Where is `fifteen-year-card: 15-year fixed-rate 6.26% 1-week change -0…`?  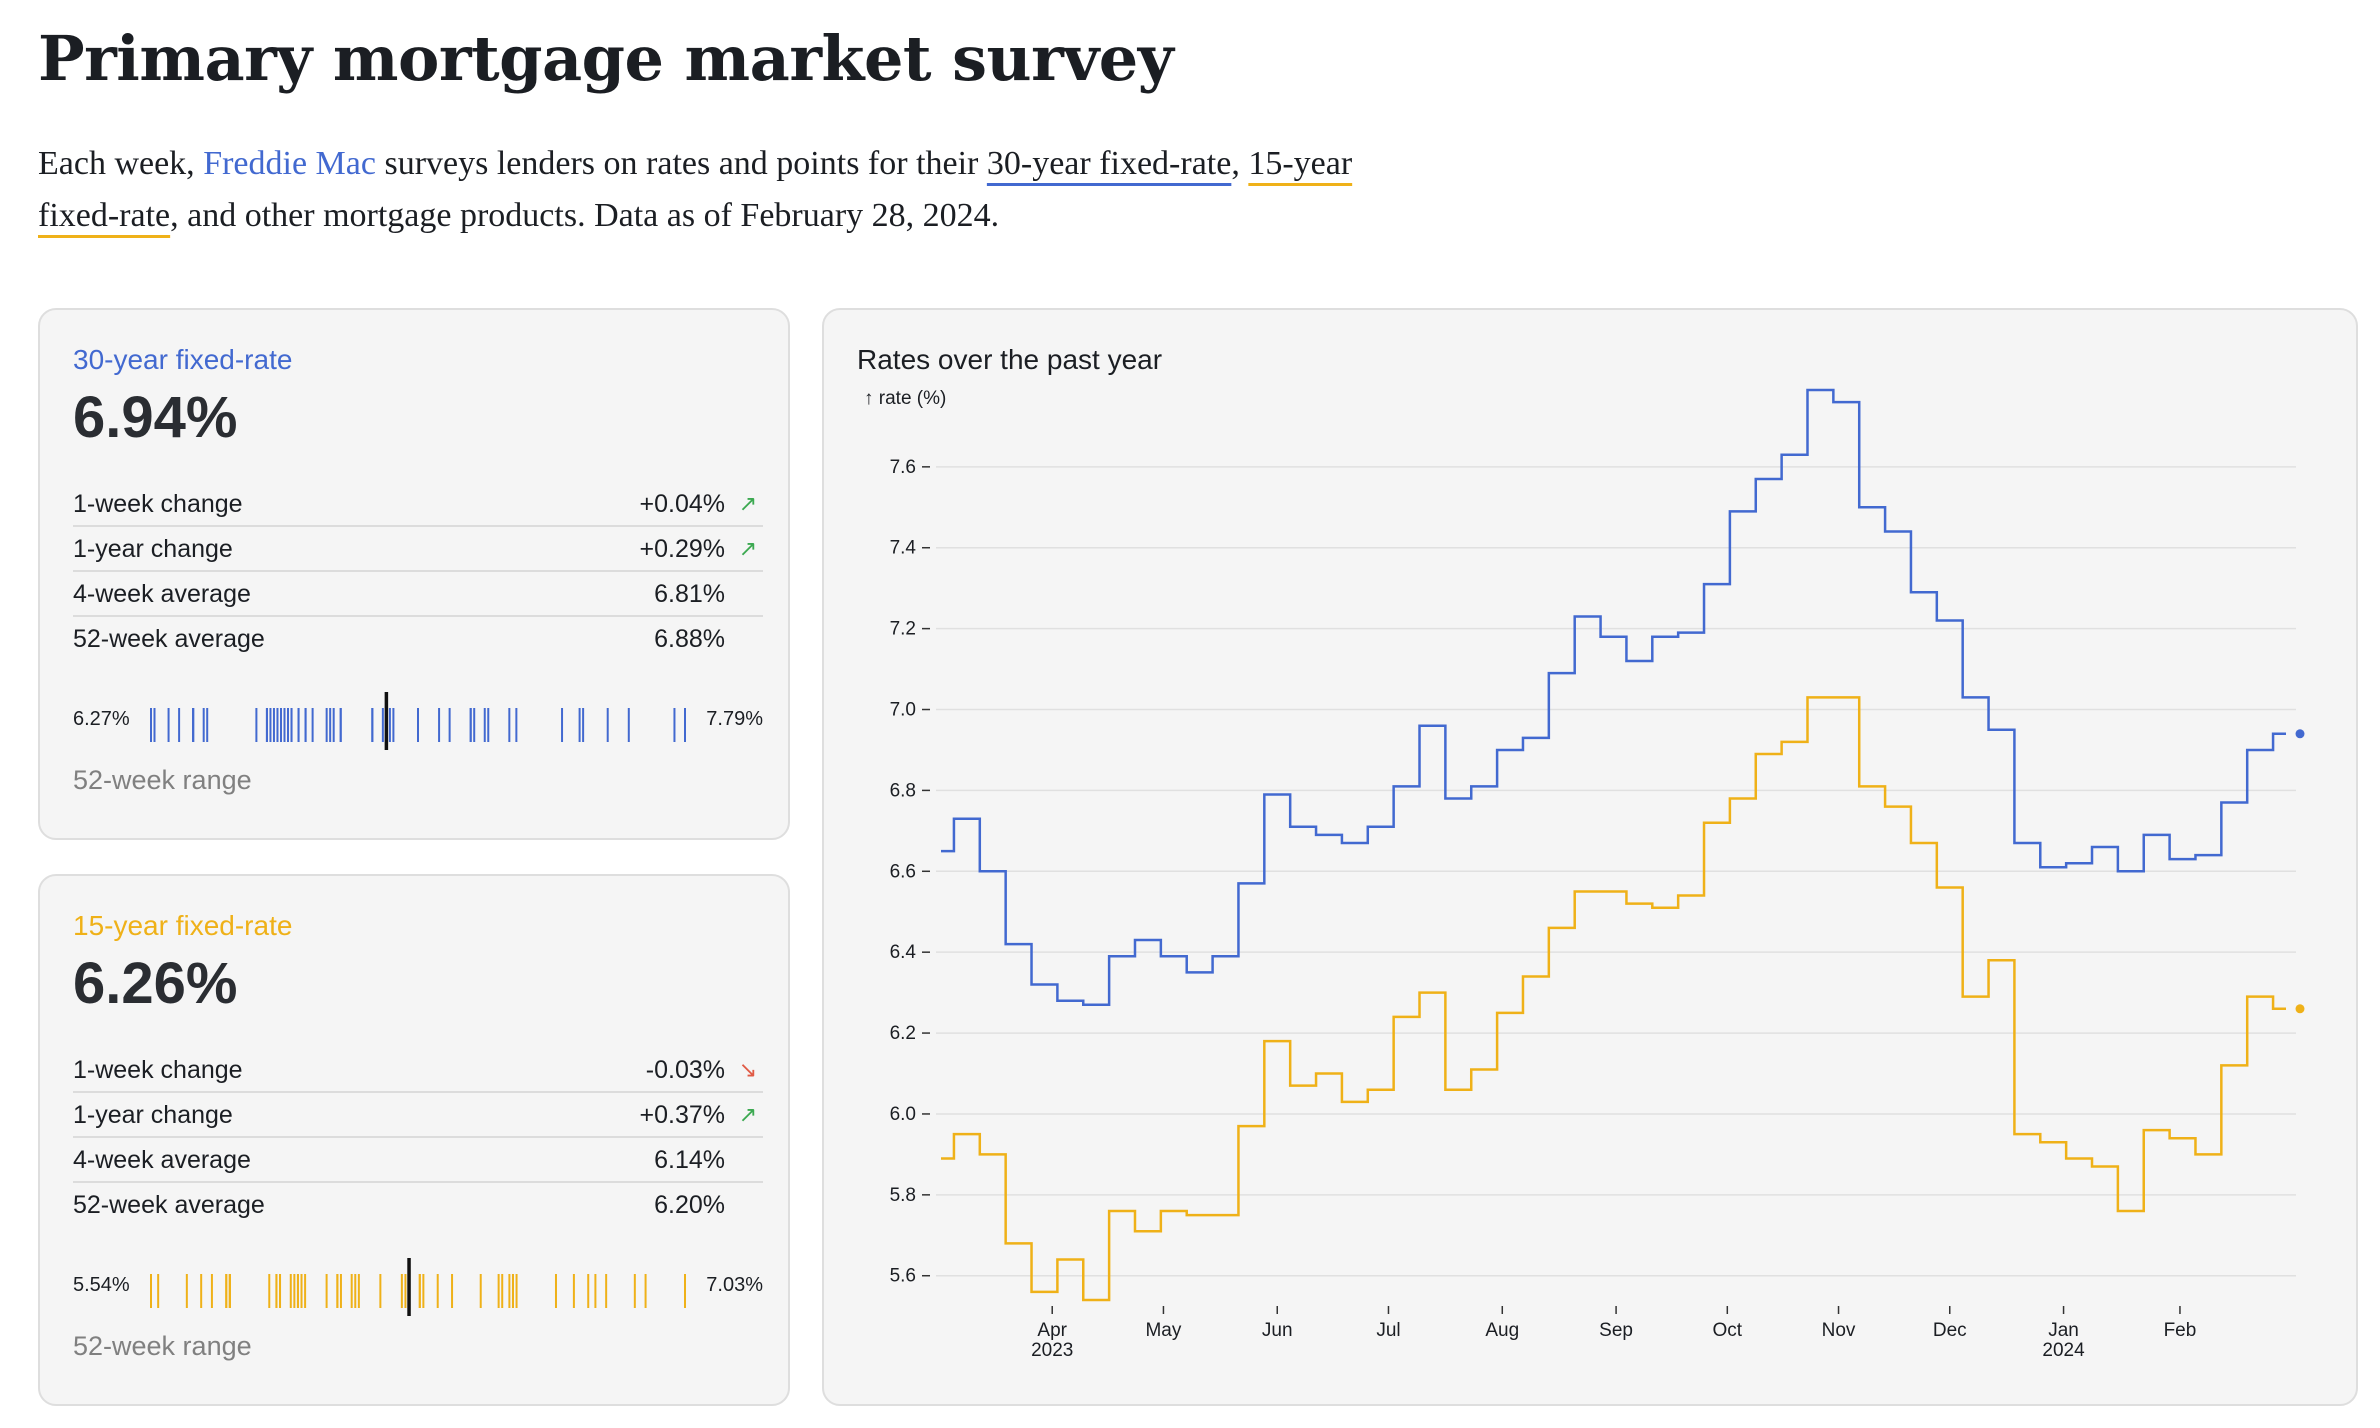
fifteen-year-card: 15-year fixed-rate 6.26% 1-week change -0… is located at coordinates (414, 1140).